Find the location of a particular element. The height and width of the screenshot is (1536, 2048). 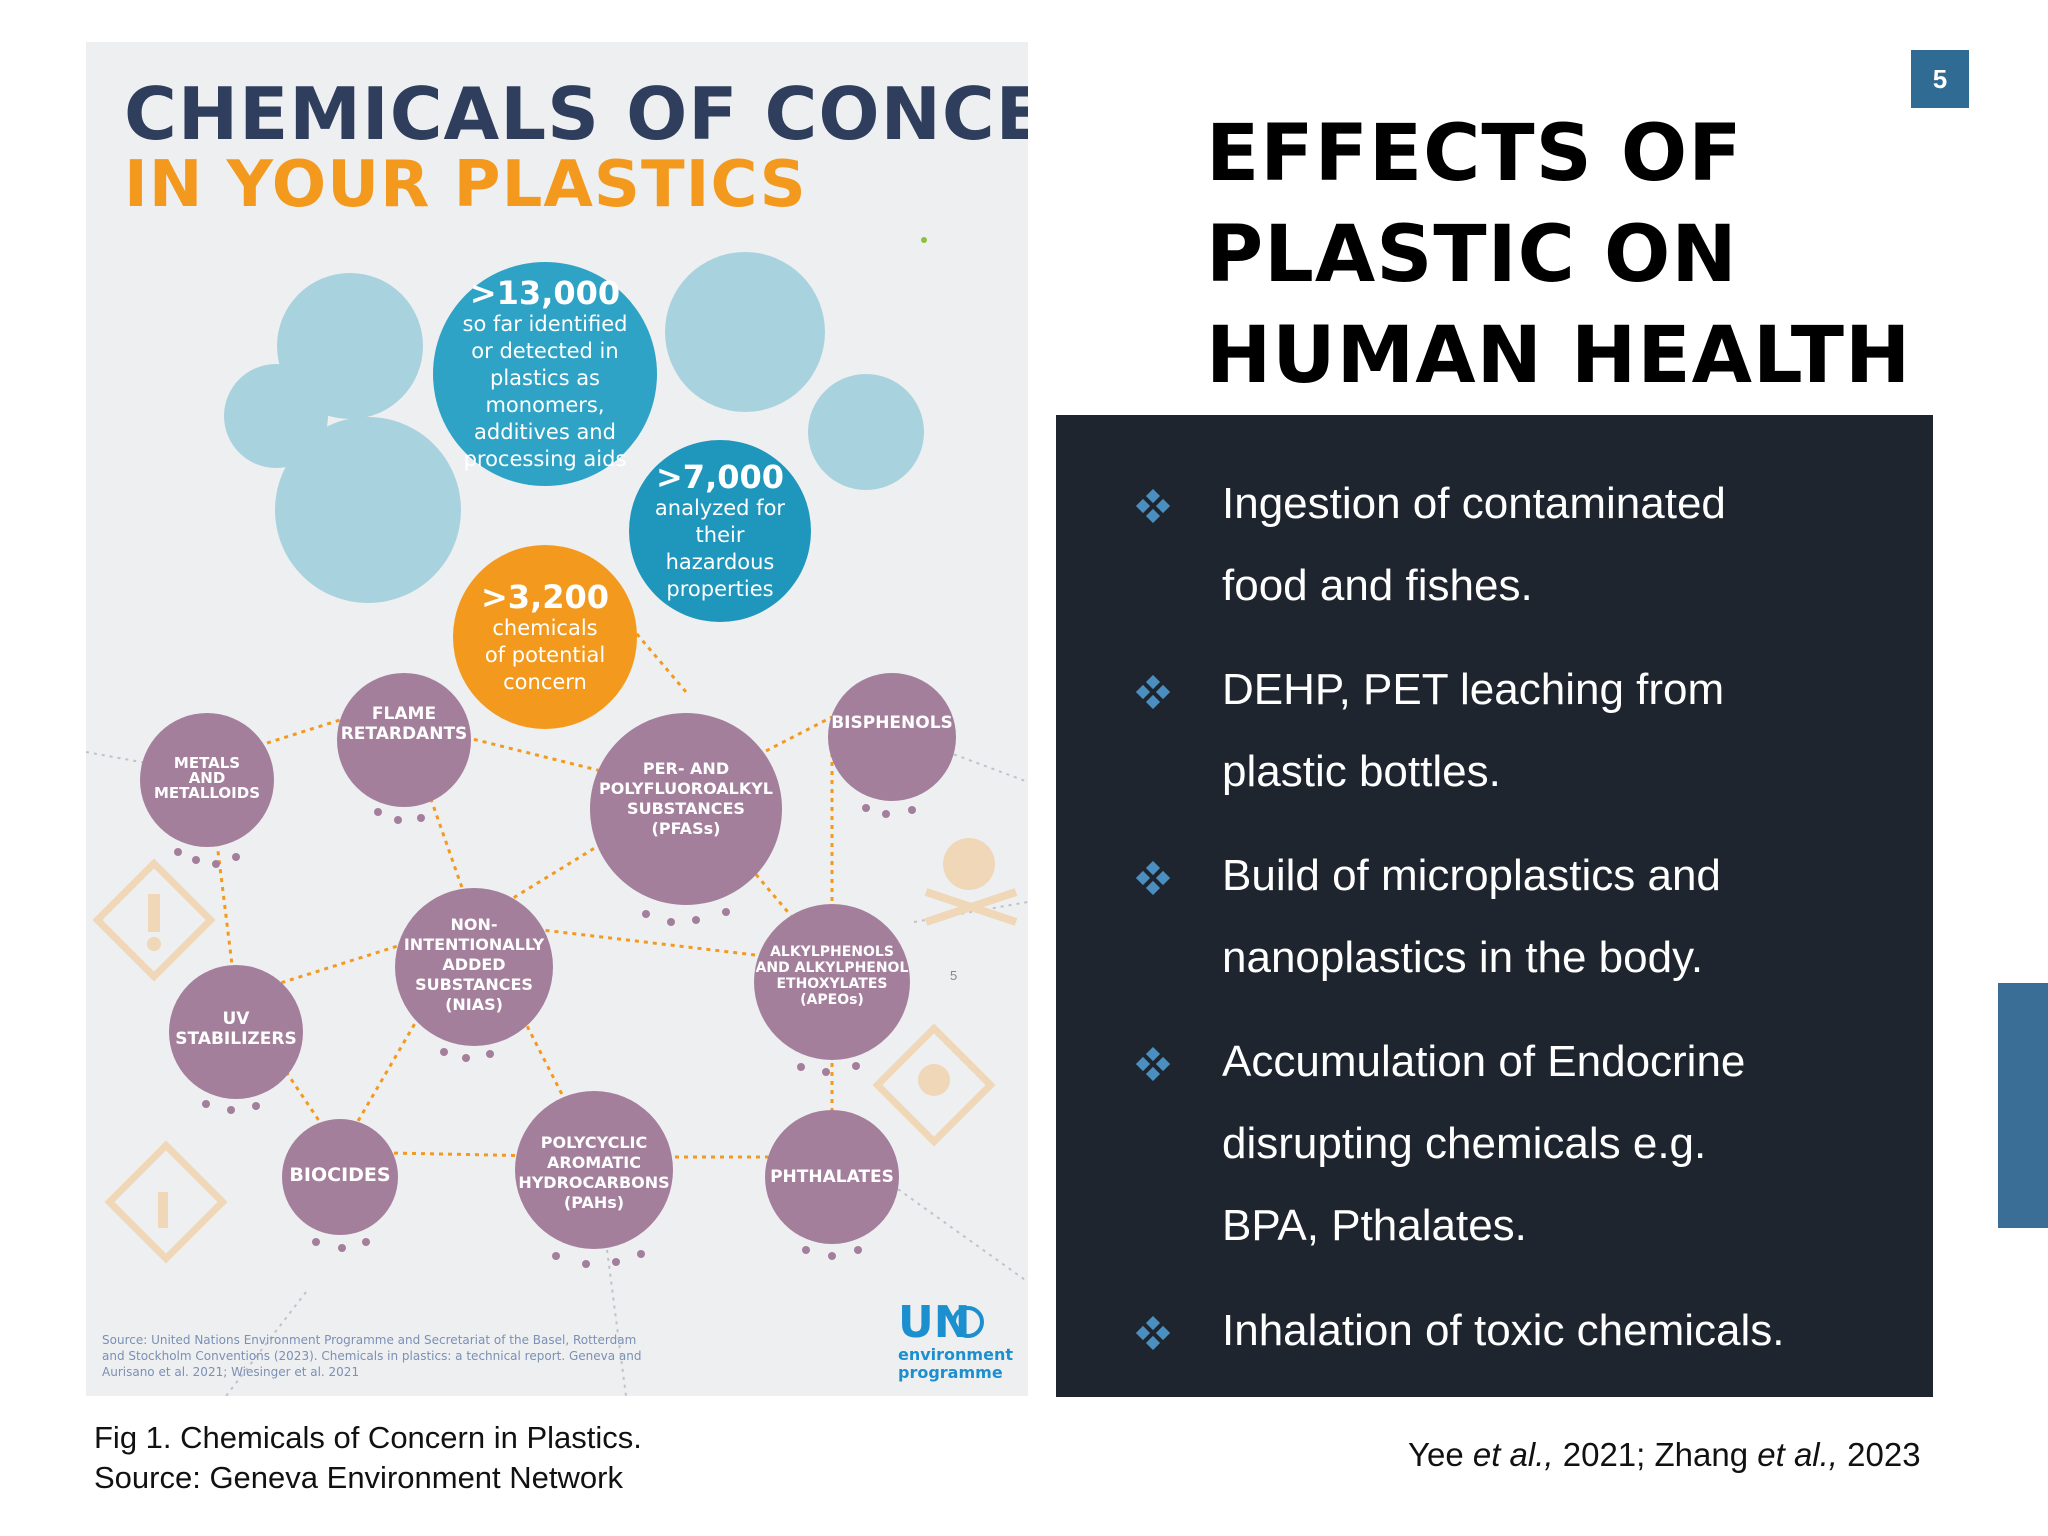

un-logo-sub1: environment is located at coordinates (955, 1354).